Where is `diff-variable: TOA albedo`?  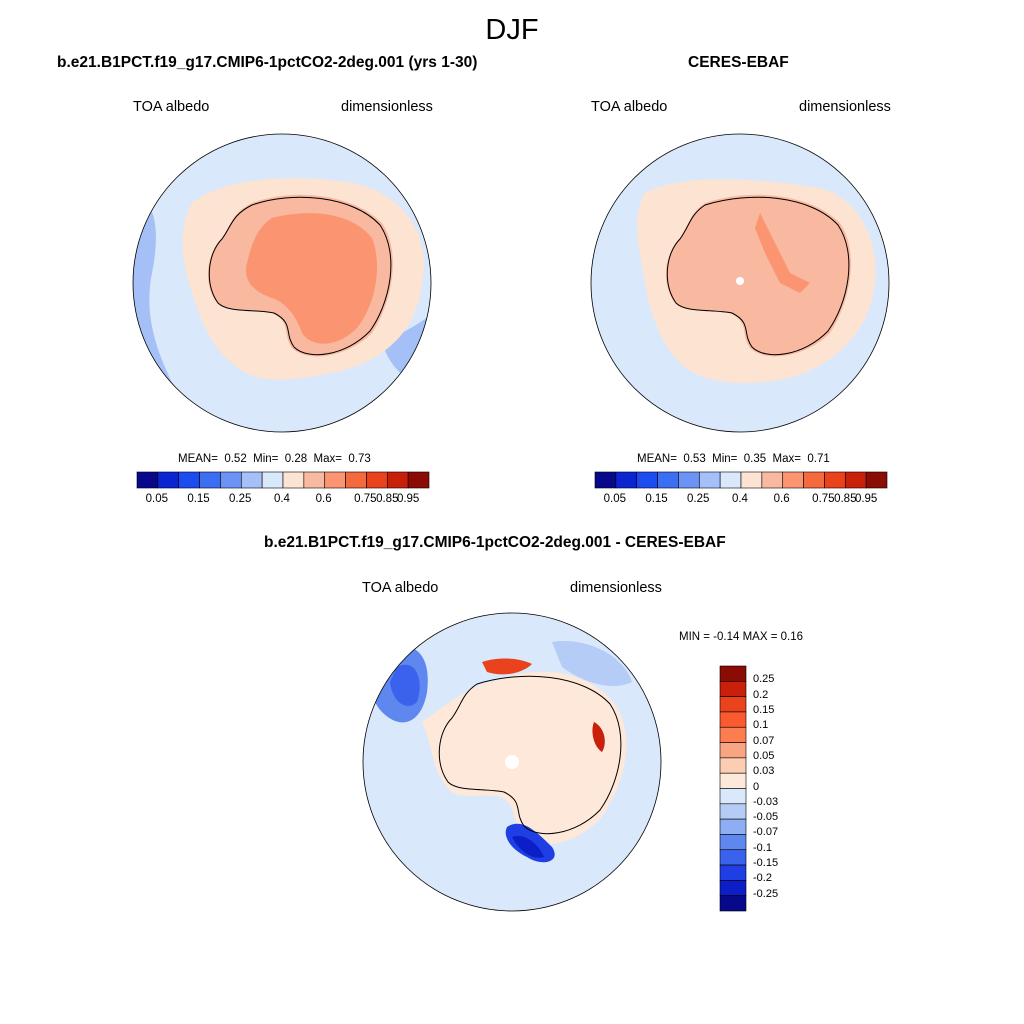
diff-variable: TOA albedo is located at coordinates (400, 588).